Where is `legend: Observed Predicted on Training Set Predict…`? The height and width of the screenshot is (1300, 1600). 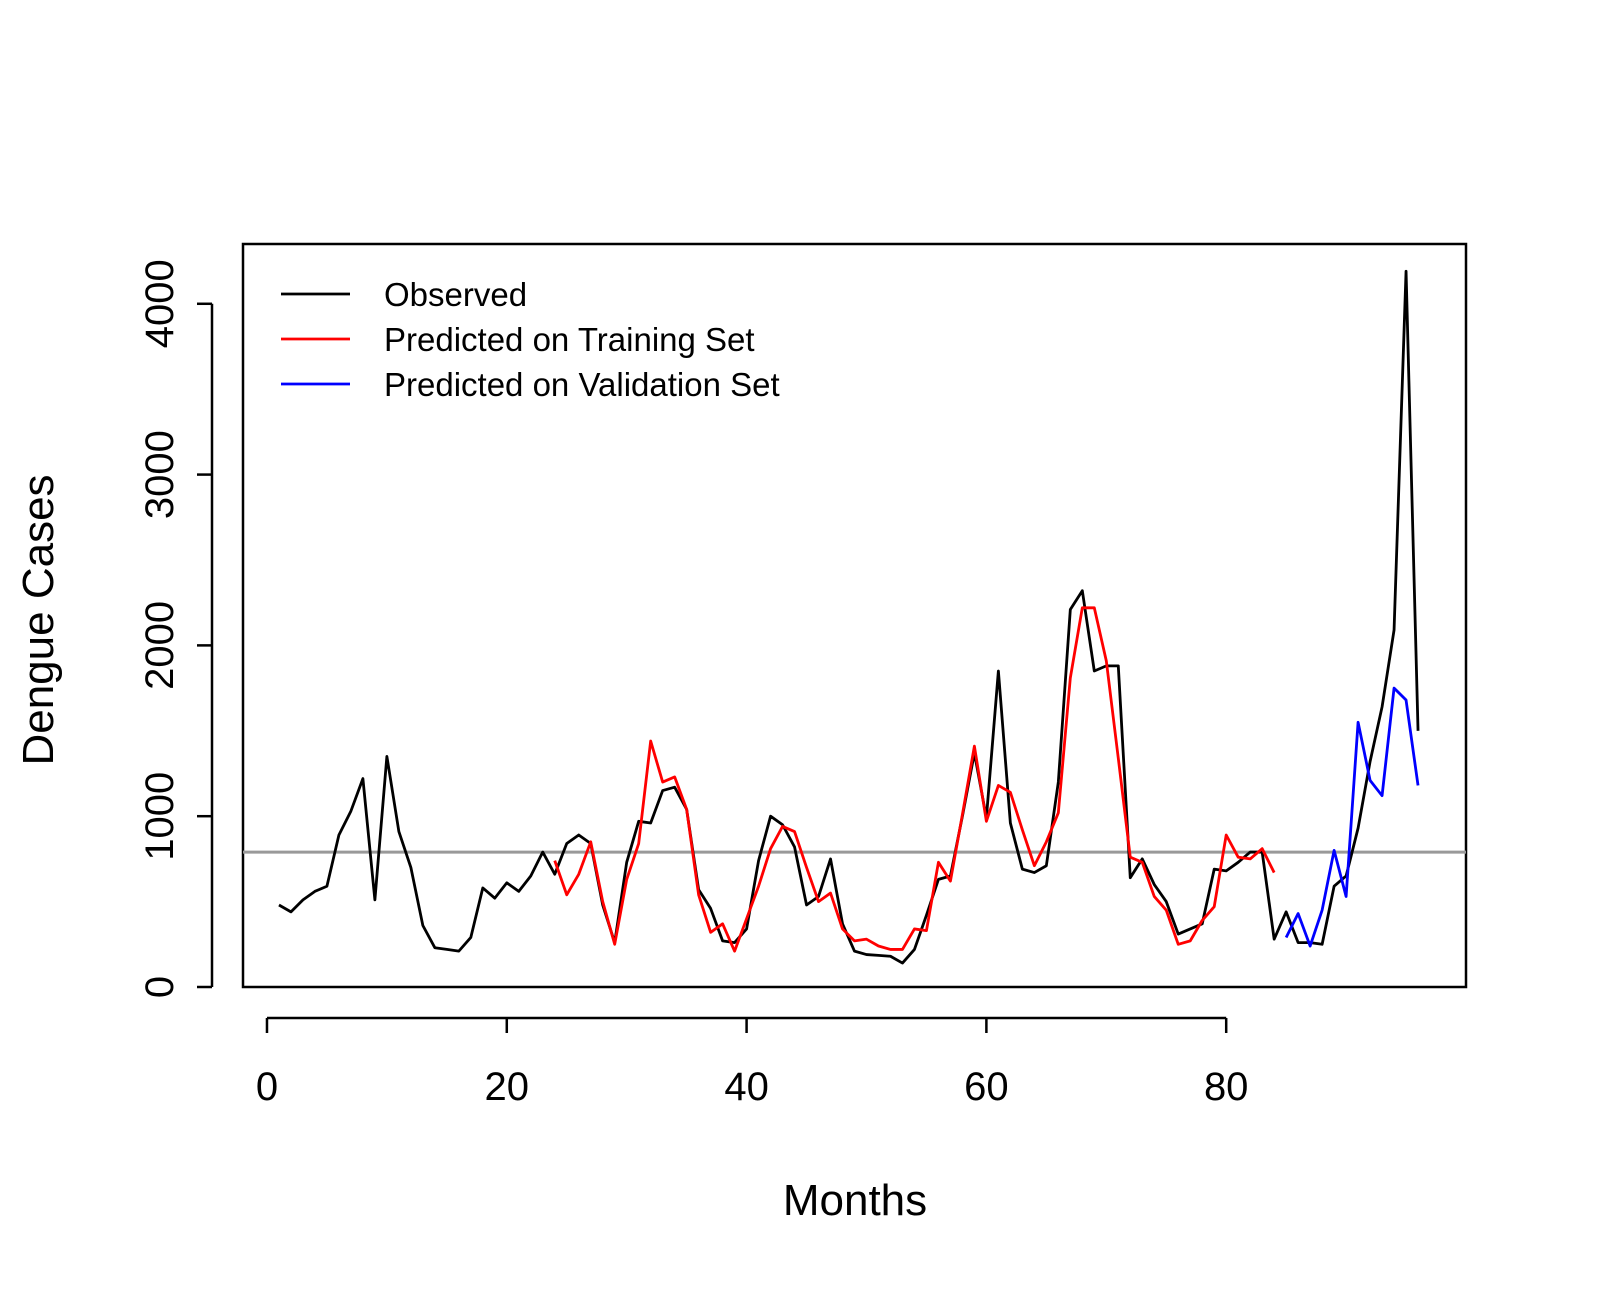
legend: Observed Predicted on Training Set Predict… is located at coordinates (530, 339).